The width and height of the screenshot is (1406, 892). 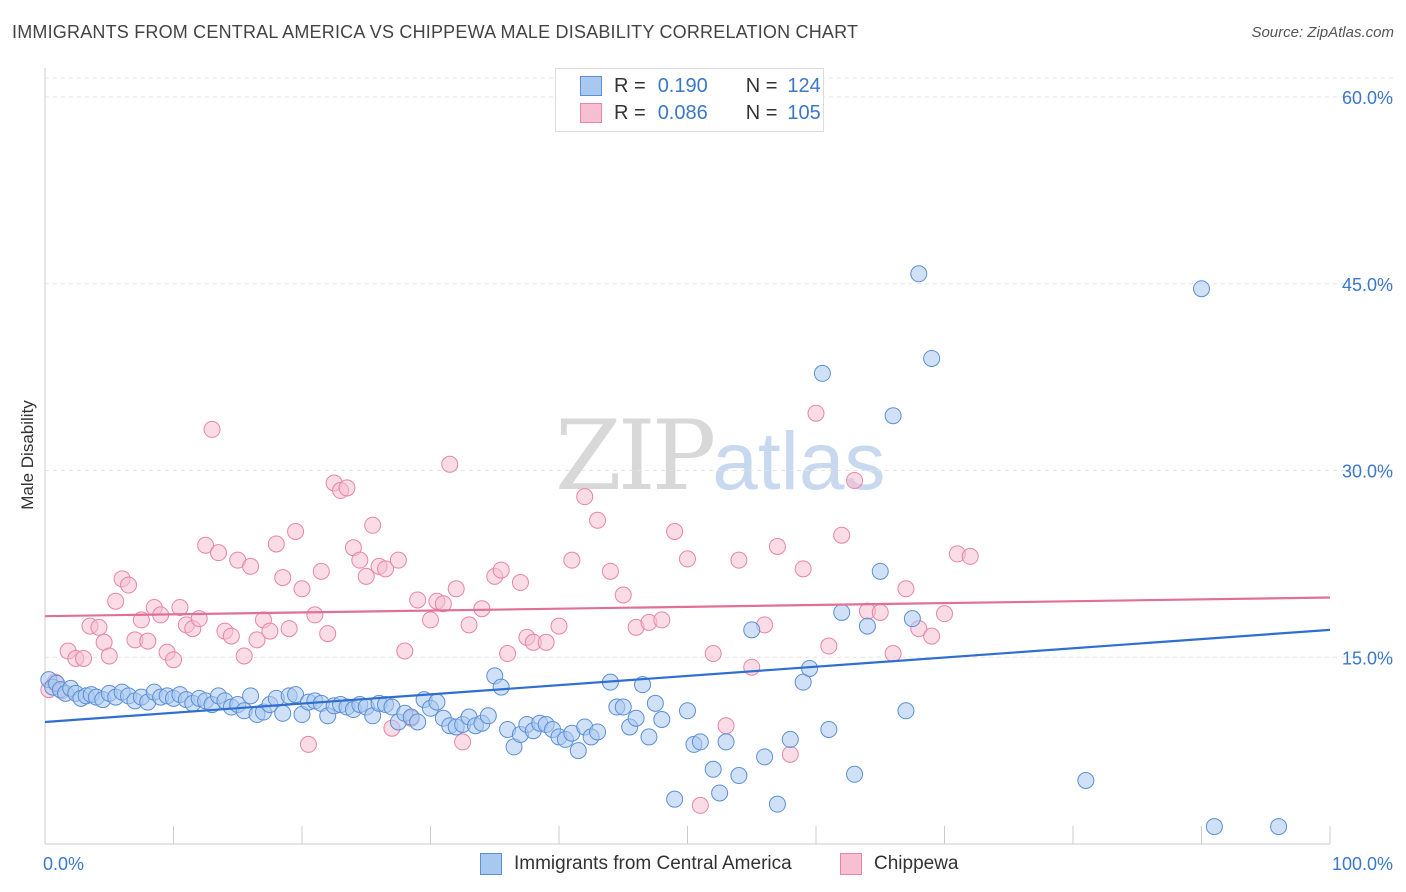 I want to click on stats-legend-pink-row: R = 0.086 N = 105, so click(x=700, y=113).